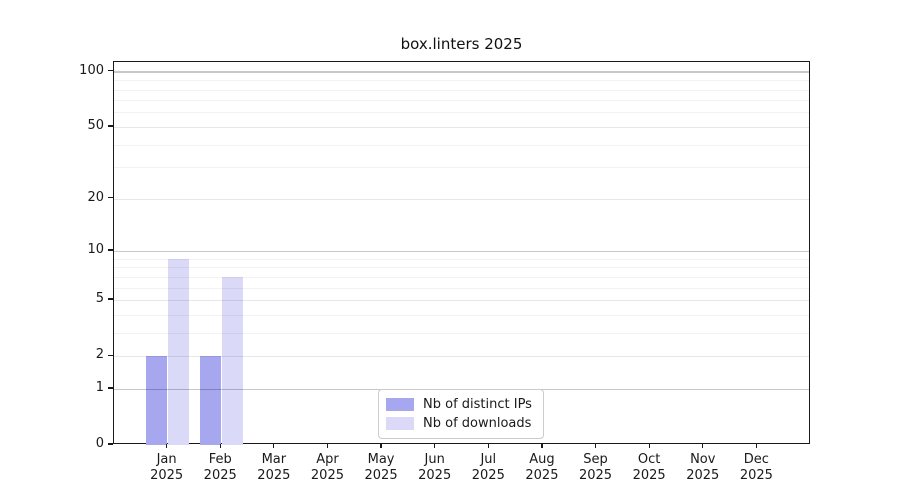  Describe the element at coordinates (327, 446) in the screenshot. I see `x-tick-mark-apr` at that location.